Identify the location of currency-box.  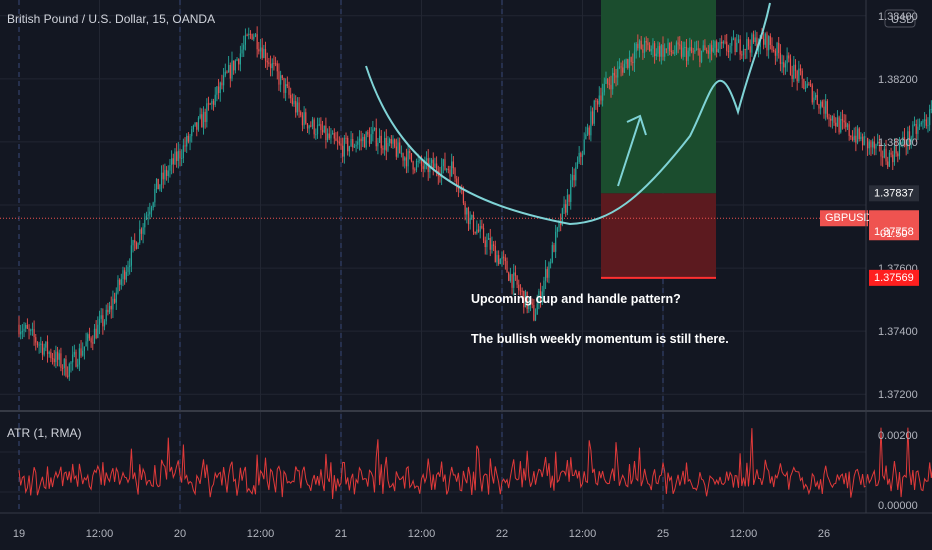
(900, 18).